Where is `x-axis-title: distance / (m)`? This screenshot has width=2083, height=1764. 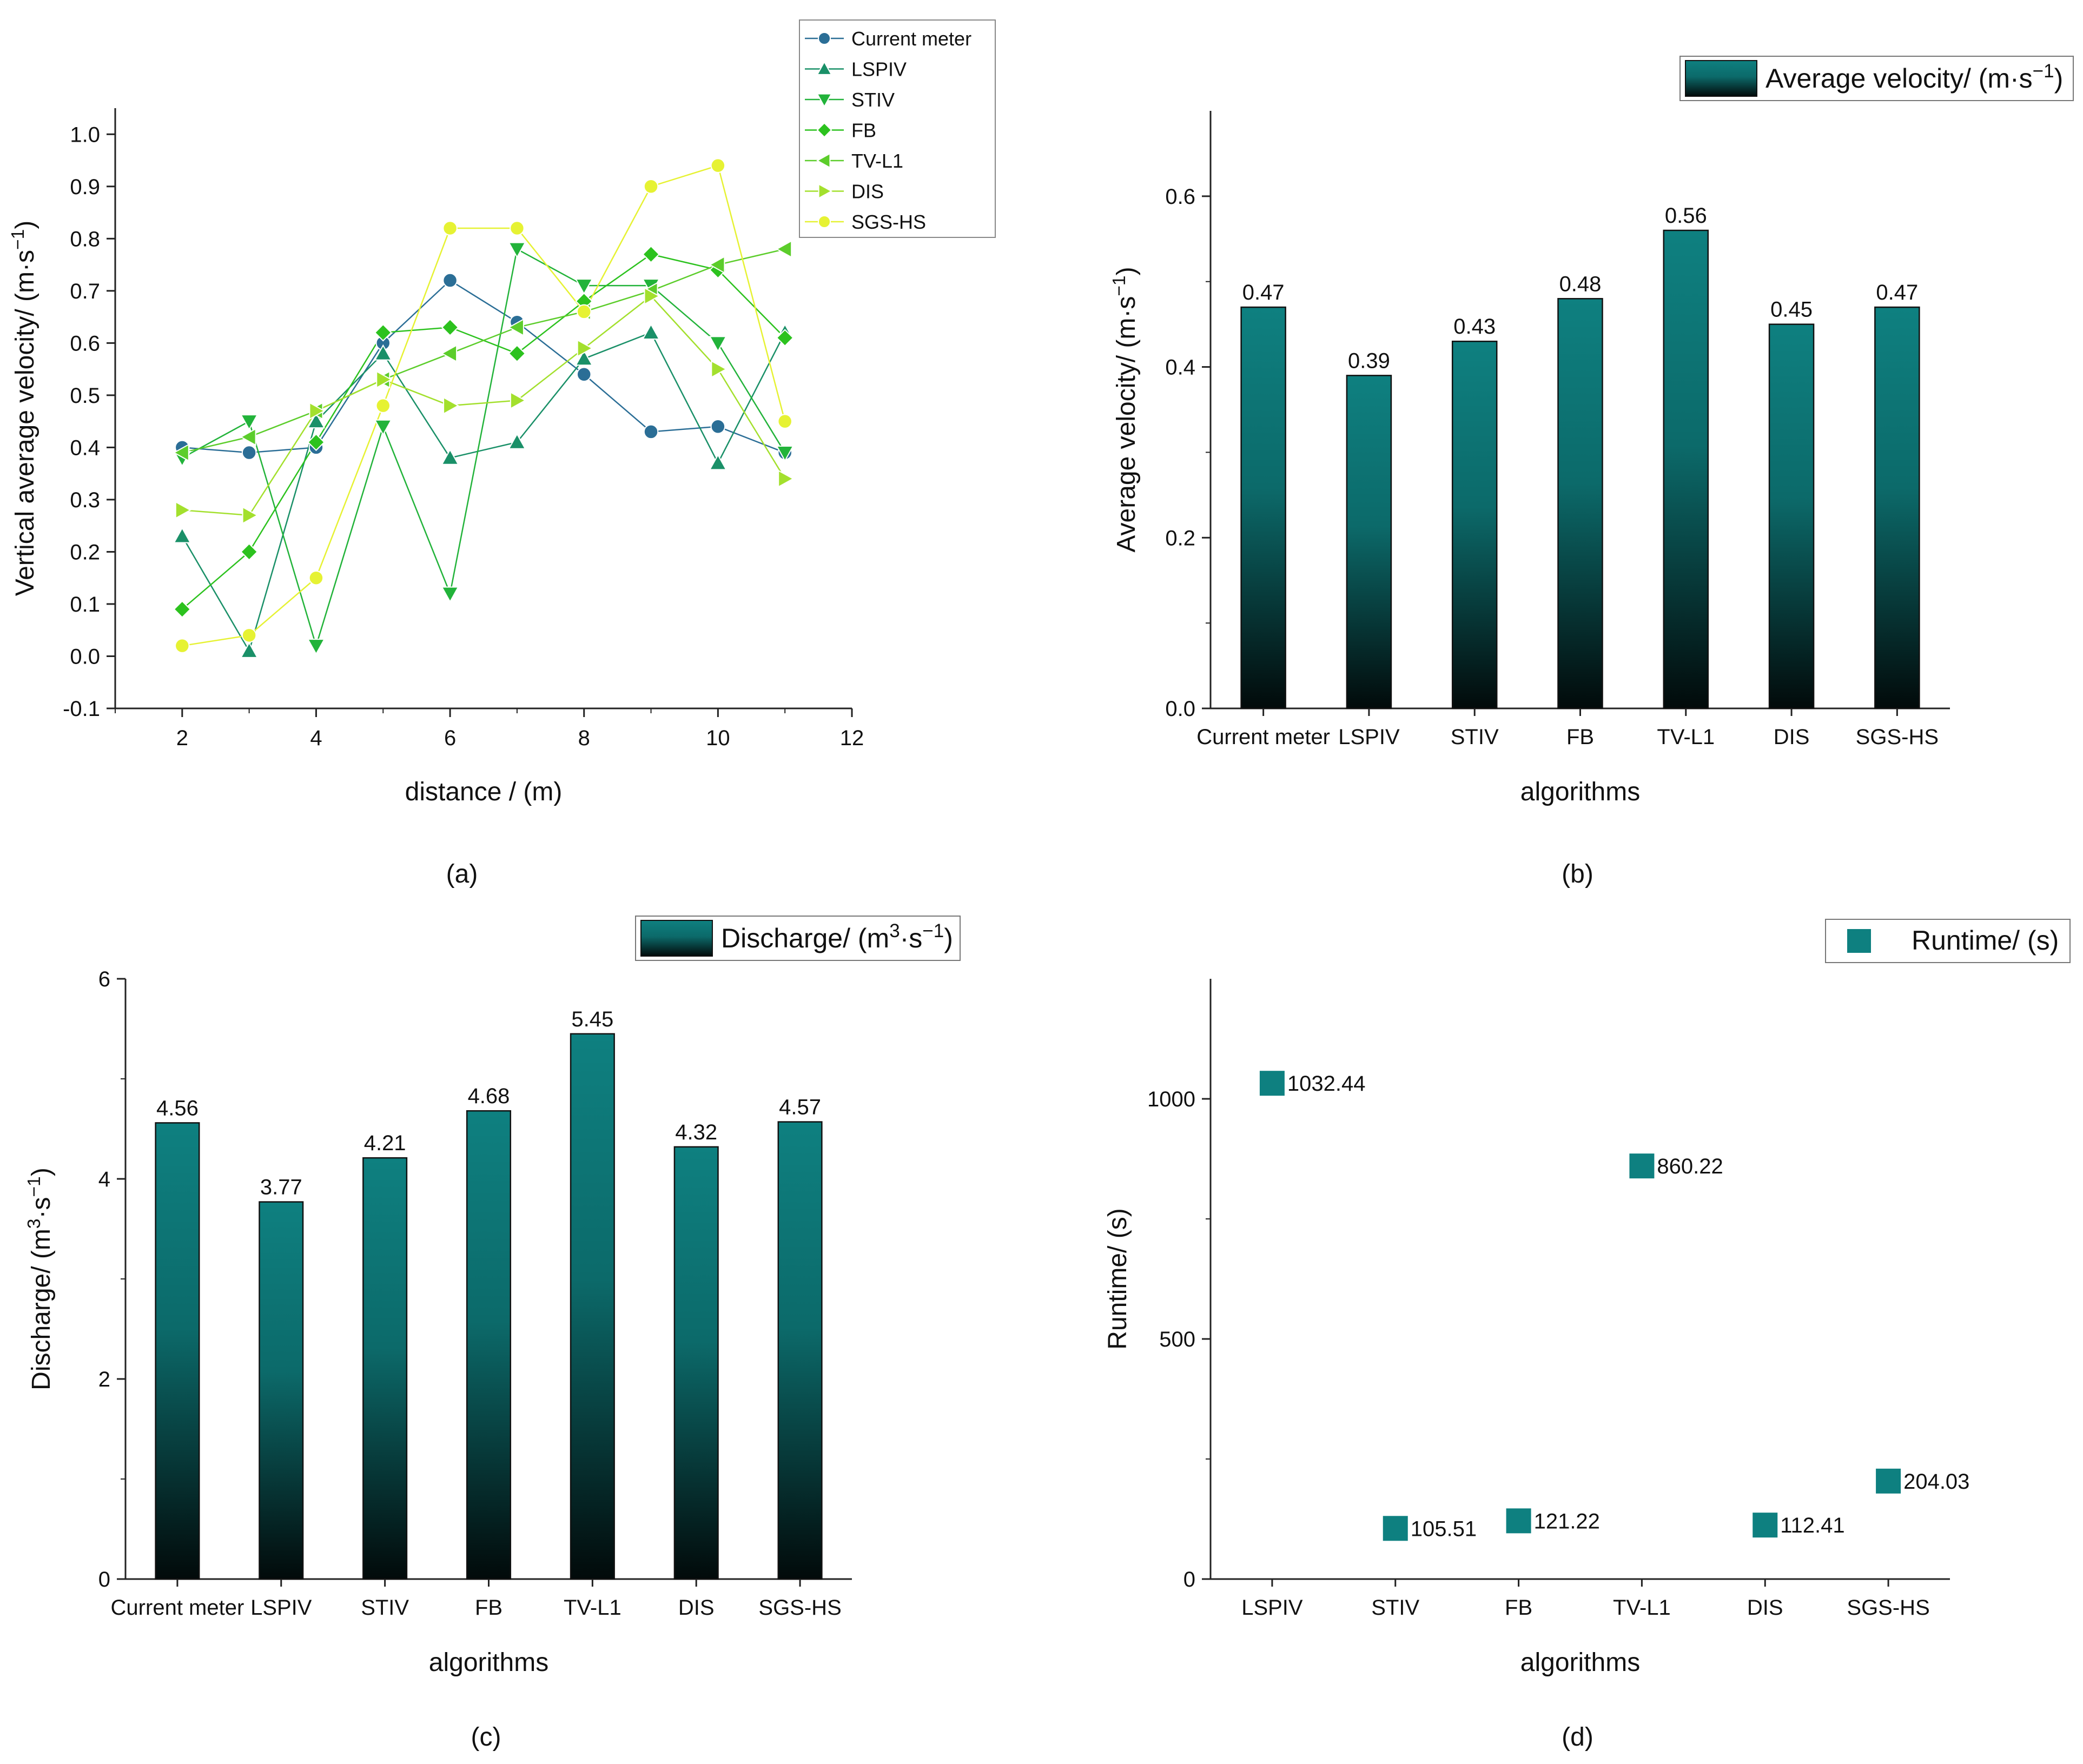 x-axis-title: distance / (m) is located at coordinates (484, 792).